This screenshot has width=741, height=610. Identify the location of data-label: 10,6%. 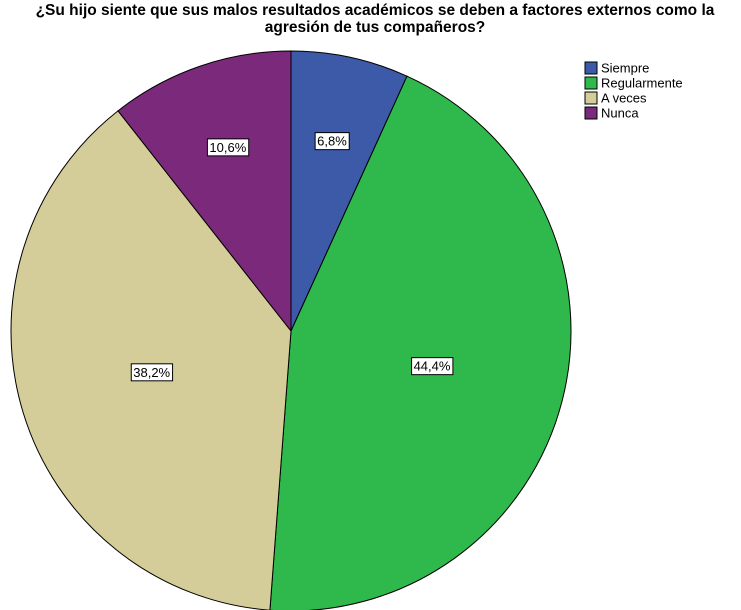
(227, 147).